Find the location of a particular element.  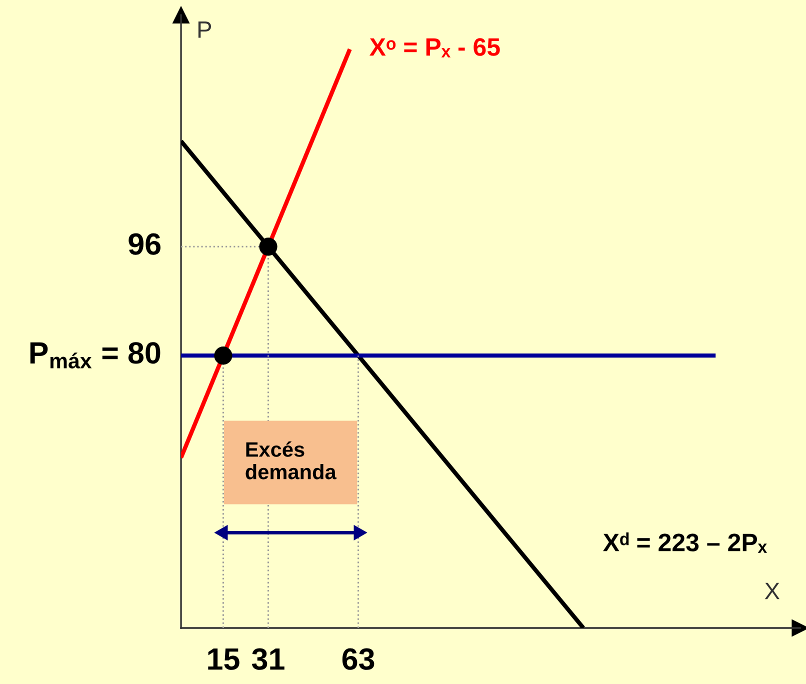

x-tick-label: 15 is located at coordinates (224, 659).